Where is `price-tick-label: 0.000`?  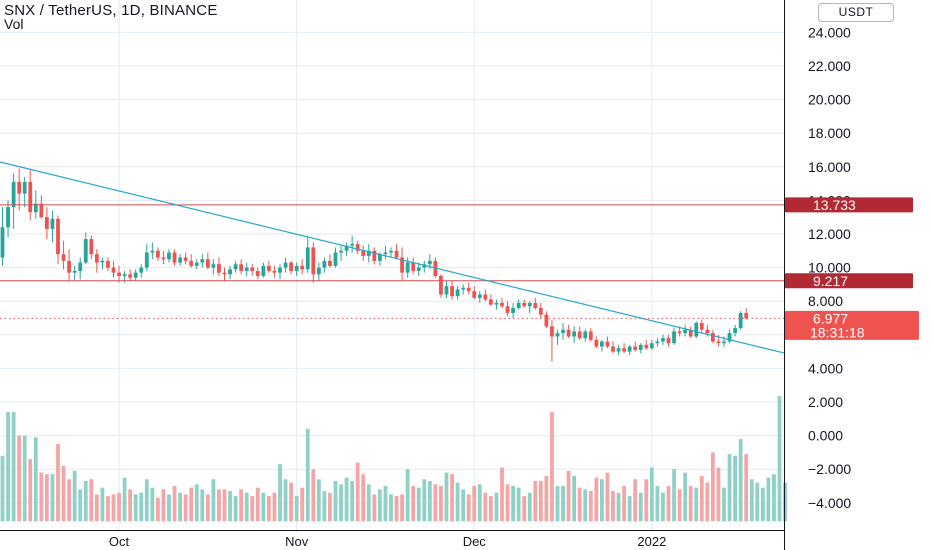
price-tick-label: 0.000 is located at coordinates (825, 436).